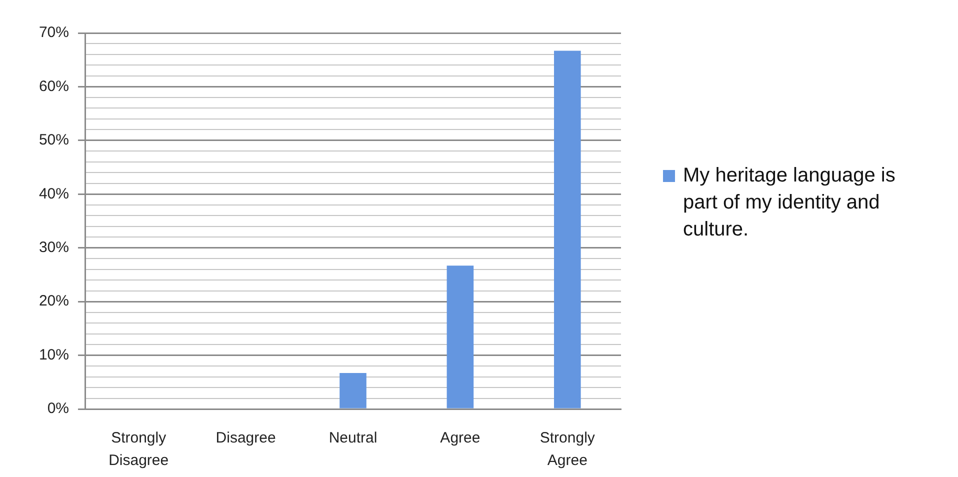 The width and height of the screenshot is (958, 477). What do you see at coordinates (58, 409) in the screenshot?
I see `y-tick-label: 0%` at bounding box center [58, 409].